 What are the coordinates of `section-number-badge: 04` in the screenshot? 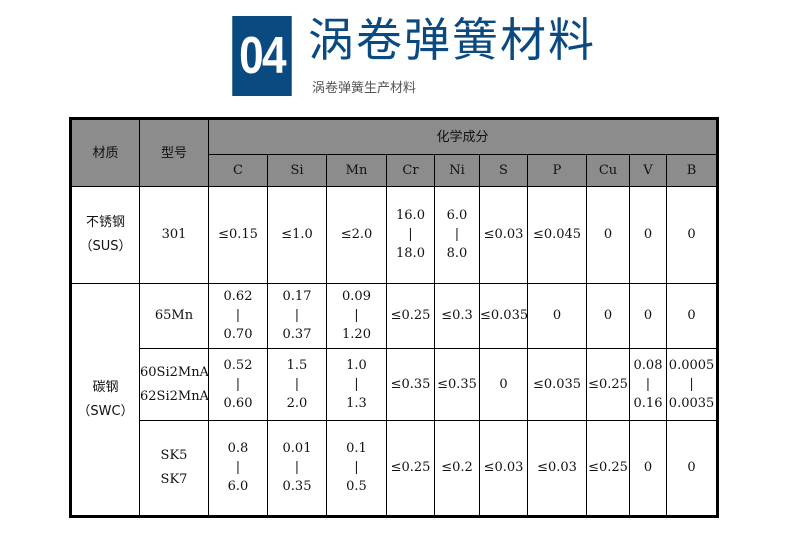 It's located at (262, 56).